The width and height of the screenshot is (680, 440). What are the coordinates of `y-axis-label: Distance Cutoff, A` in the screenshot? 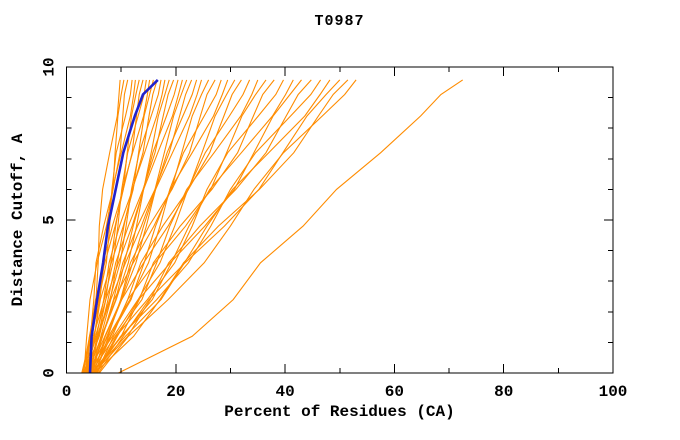 It's located at (18, 220).